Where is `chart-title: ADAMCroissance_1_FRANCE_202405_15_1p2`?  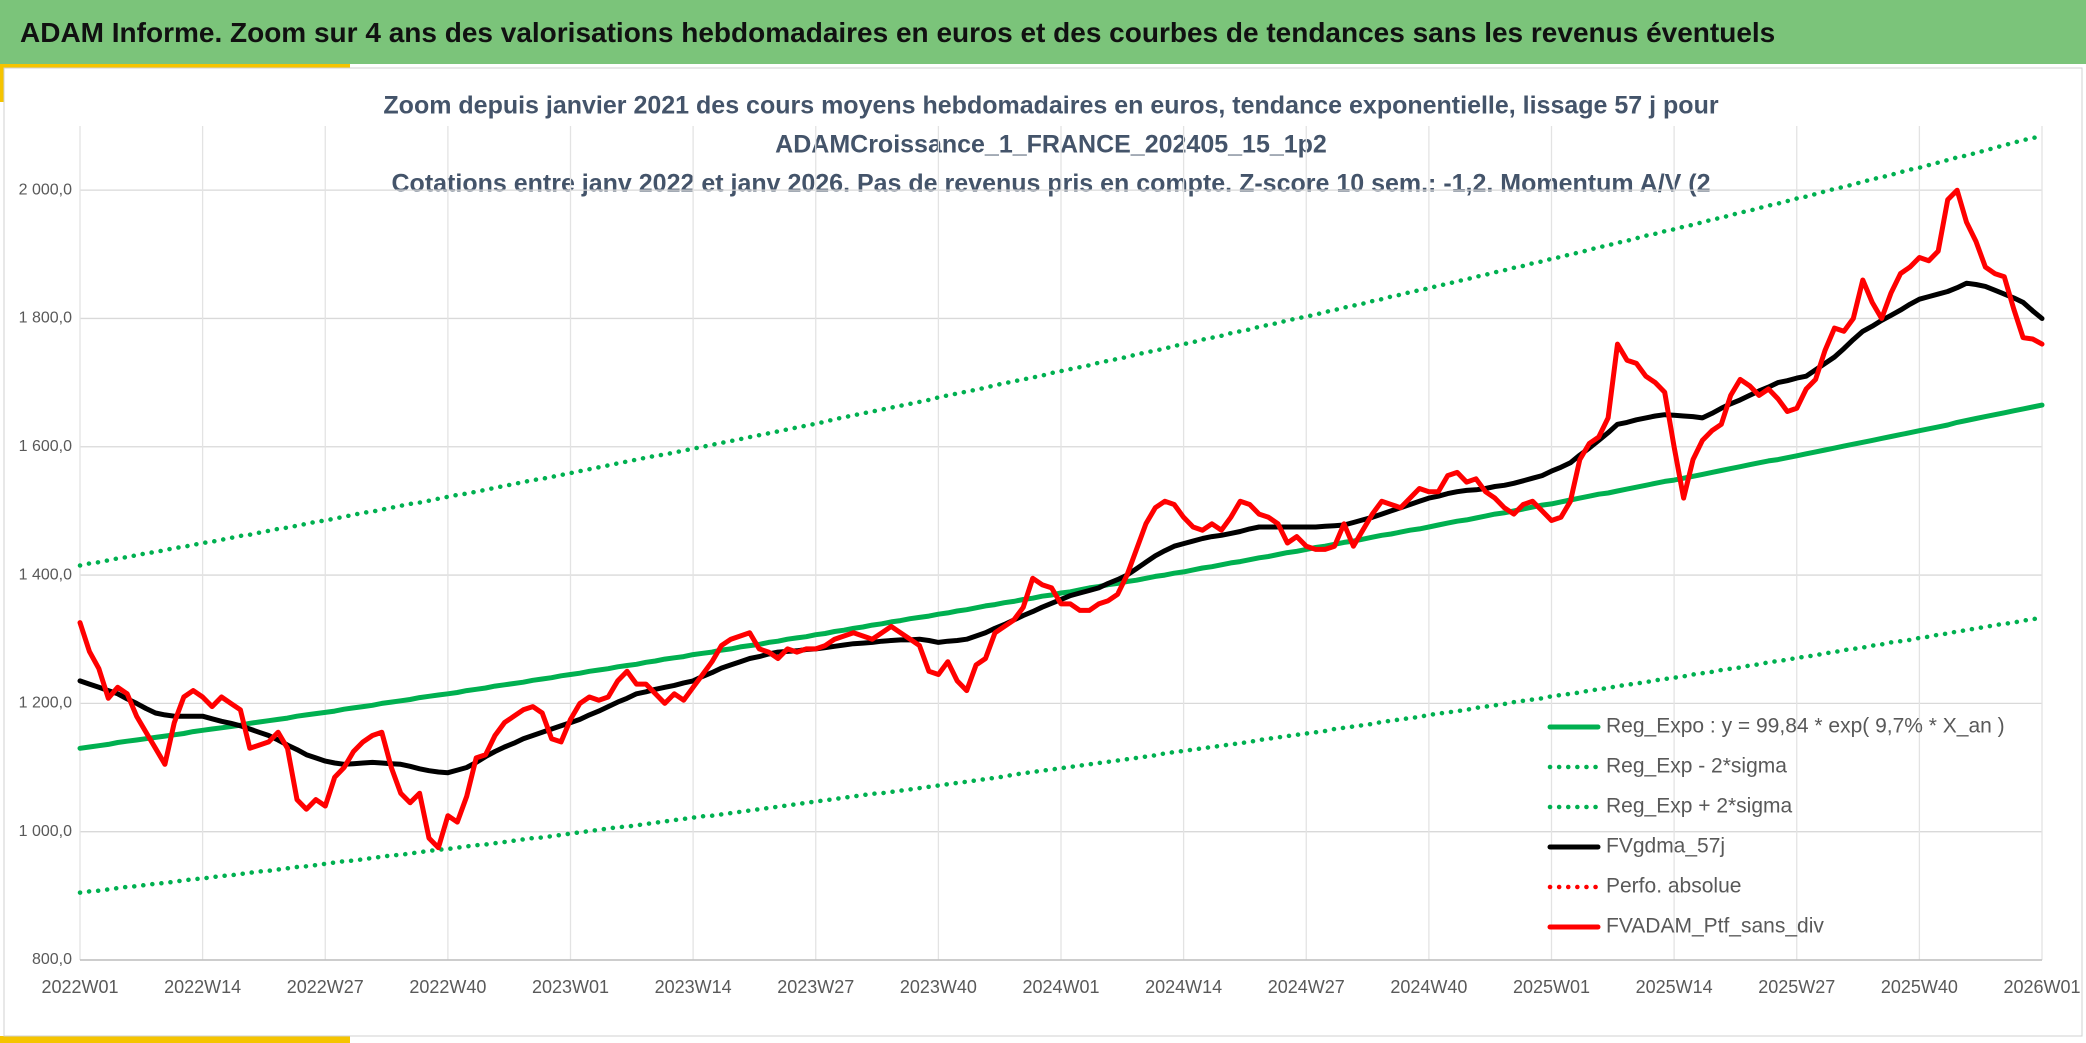 chart-title: ADAMCroissance_1_FRANCE_202405_15_1p2 is located at coordinates (1051, 145).